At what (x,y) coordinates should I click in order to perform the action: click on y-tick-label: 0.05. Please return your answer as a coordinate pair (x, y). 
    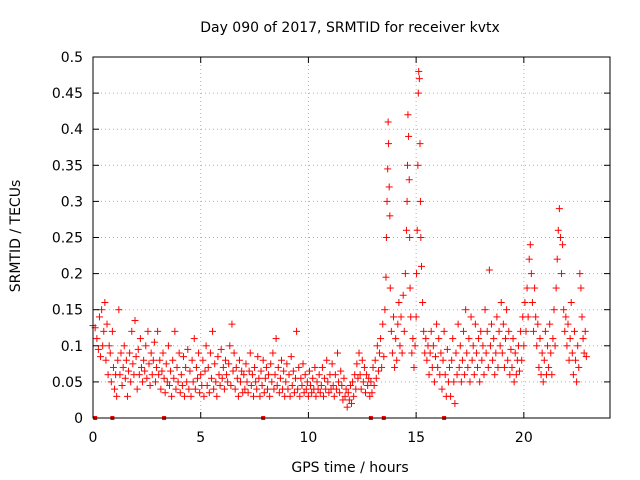
    Looking at the image, I should click on (67, 383).